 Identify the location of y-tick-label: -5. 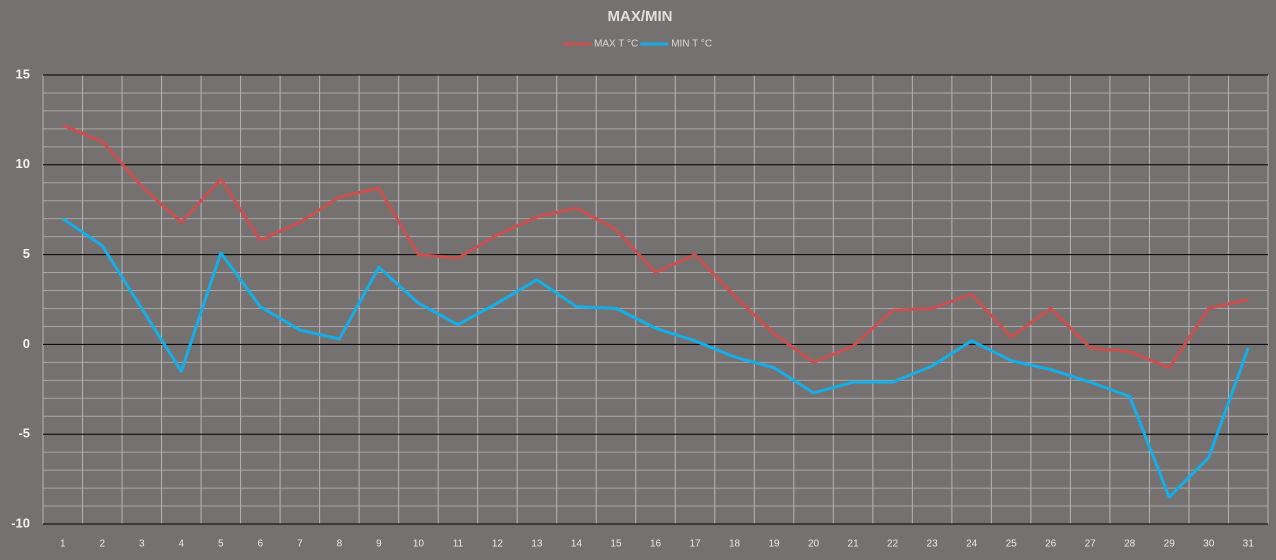
(24, 433).